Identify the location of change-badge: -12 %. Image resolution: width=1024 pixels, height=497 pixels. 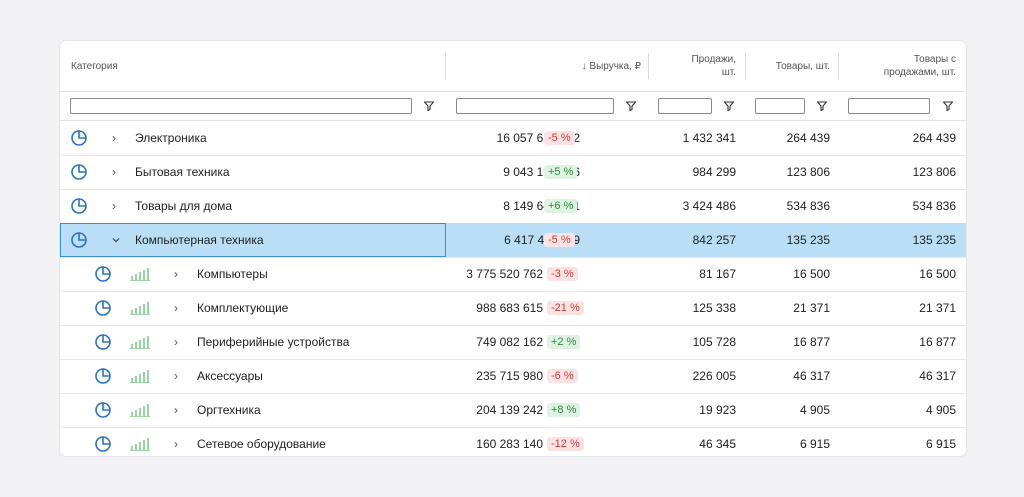
(565, 444).